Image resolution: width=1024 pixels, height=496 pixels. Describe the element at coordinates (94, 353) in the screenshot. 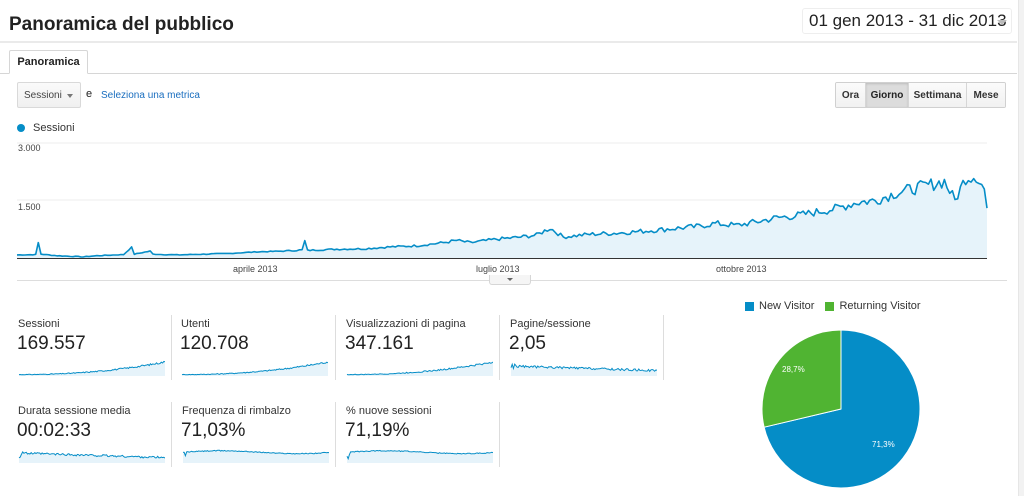

I see `kpi-sessioni: Sessioni 169.557` at that location.